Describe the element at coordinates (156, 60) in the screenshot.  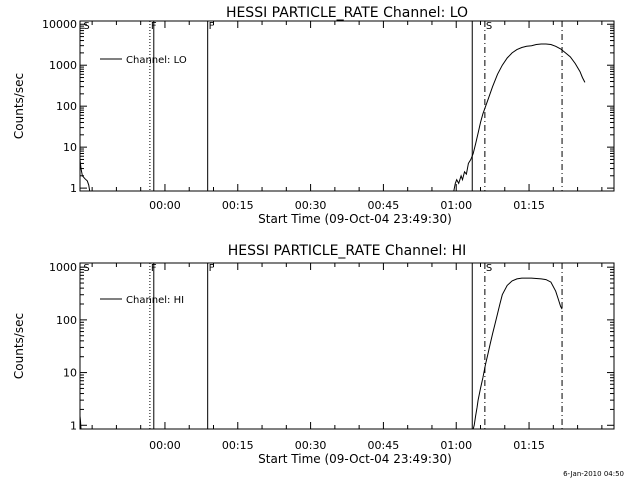
I see `legend-entry: Channel: LO` at that location.